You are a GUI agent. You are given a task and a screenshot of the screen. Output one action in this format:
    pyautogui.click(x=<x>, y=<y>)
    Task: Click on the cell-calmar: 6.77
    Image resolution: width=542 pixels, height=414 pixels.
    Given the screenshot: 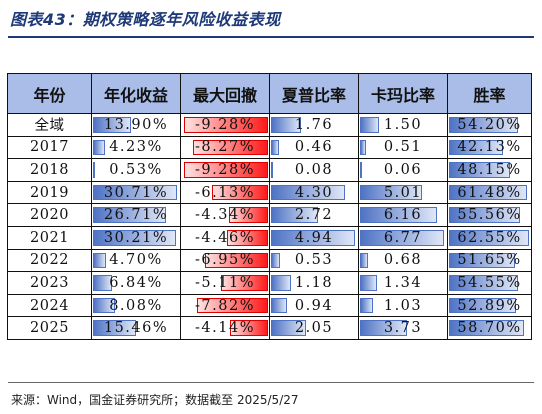 What is the action you would take?
    pyautogui.click(x=403, y=237)
    